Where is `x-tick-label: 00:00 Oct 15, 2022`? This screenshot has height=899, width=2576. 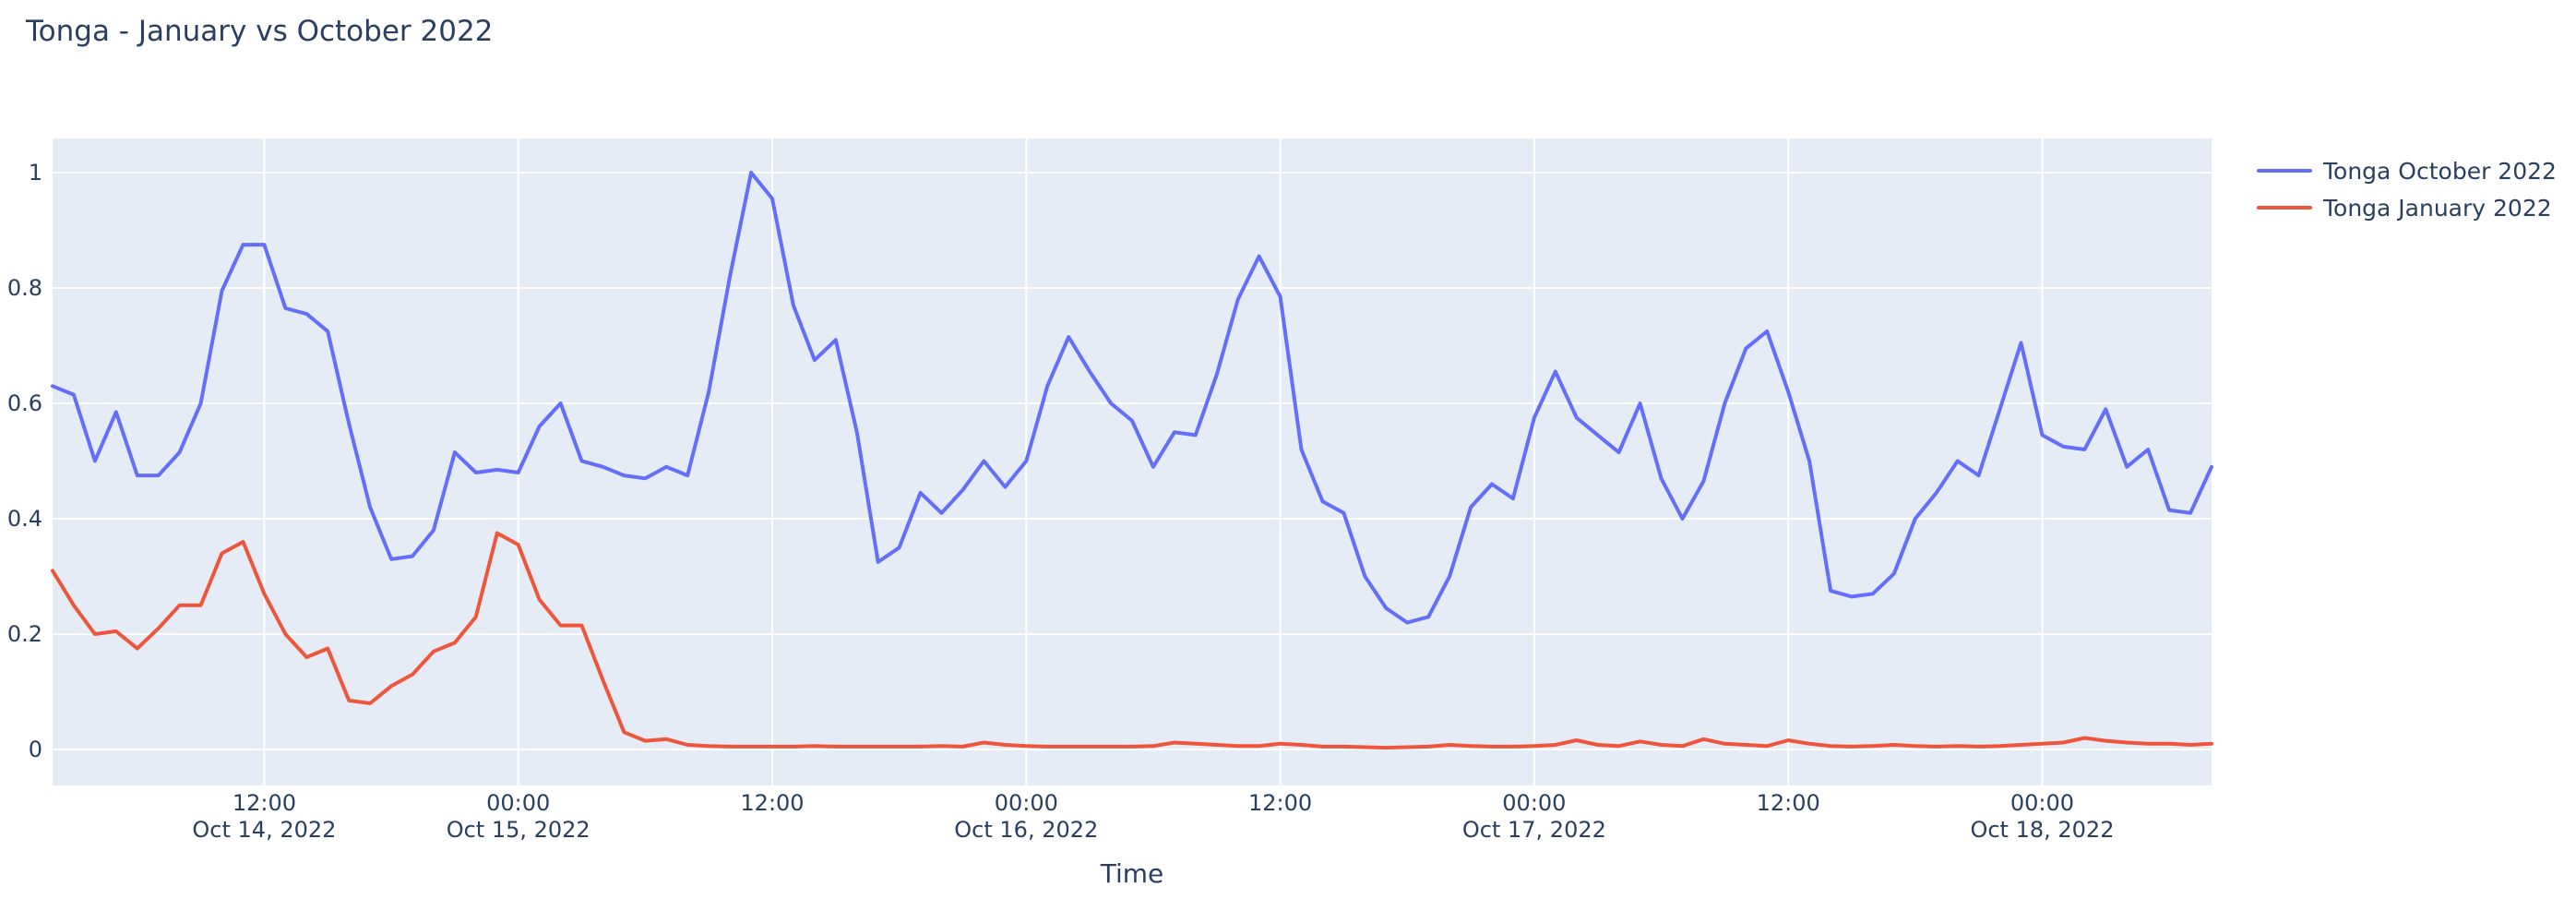 x-tick-label: 00:00 Oct 15, 2022 is located at coordinates (518, 817).